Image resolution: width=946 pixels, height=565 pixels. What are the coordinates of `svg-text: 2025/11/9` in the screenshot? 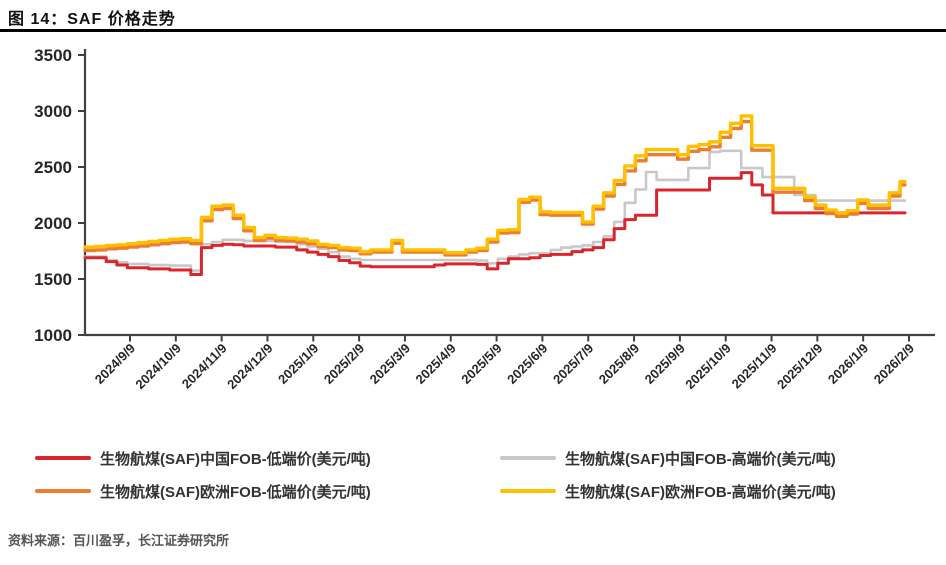 It's located at (754, 366).